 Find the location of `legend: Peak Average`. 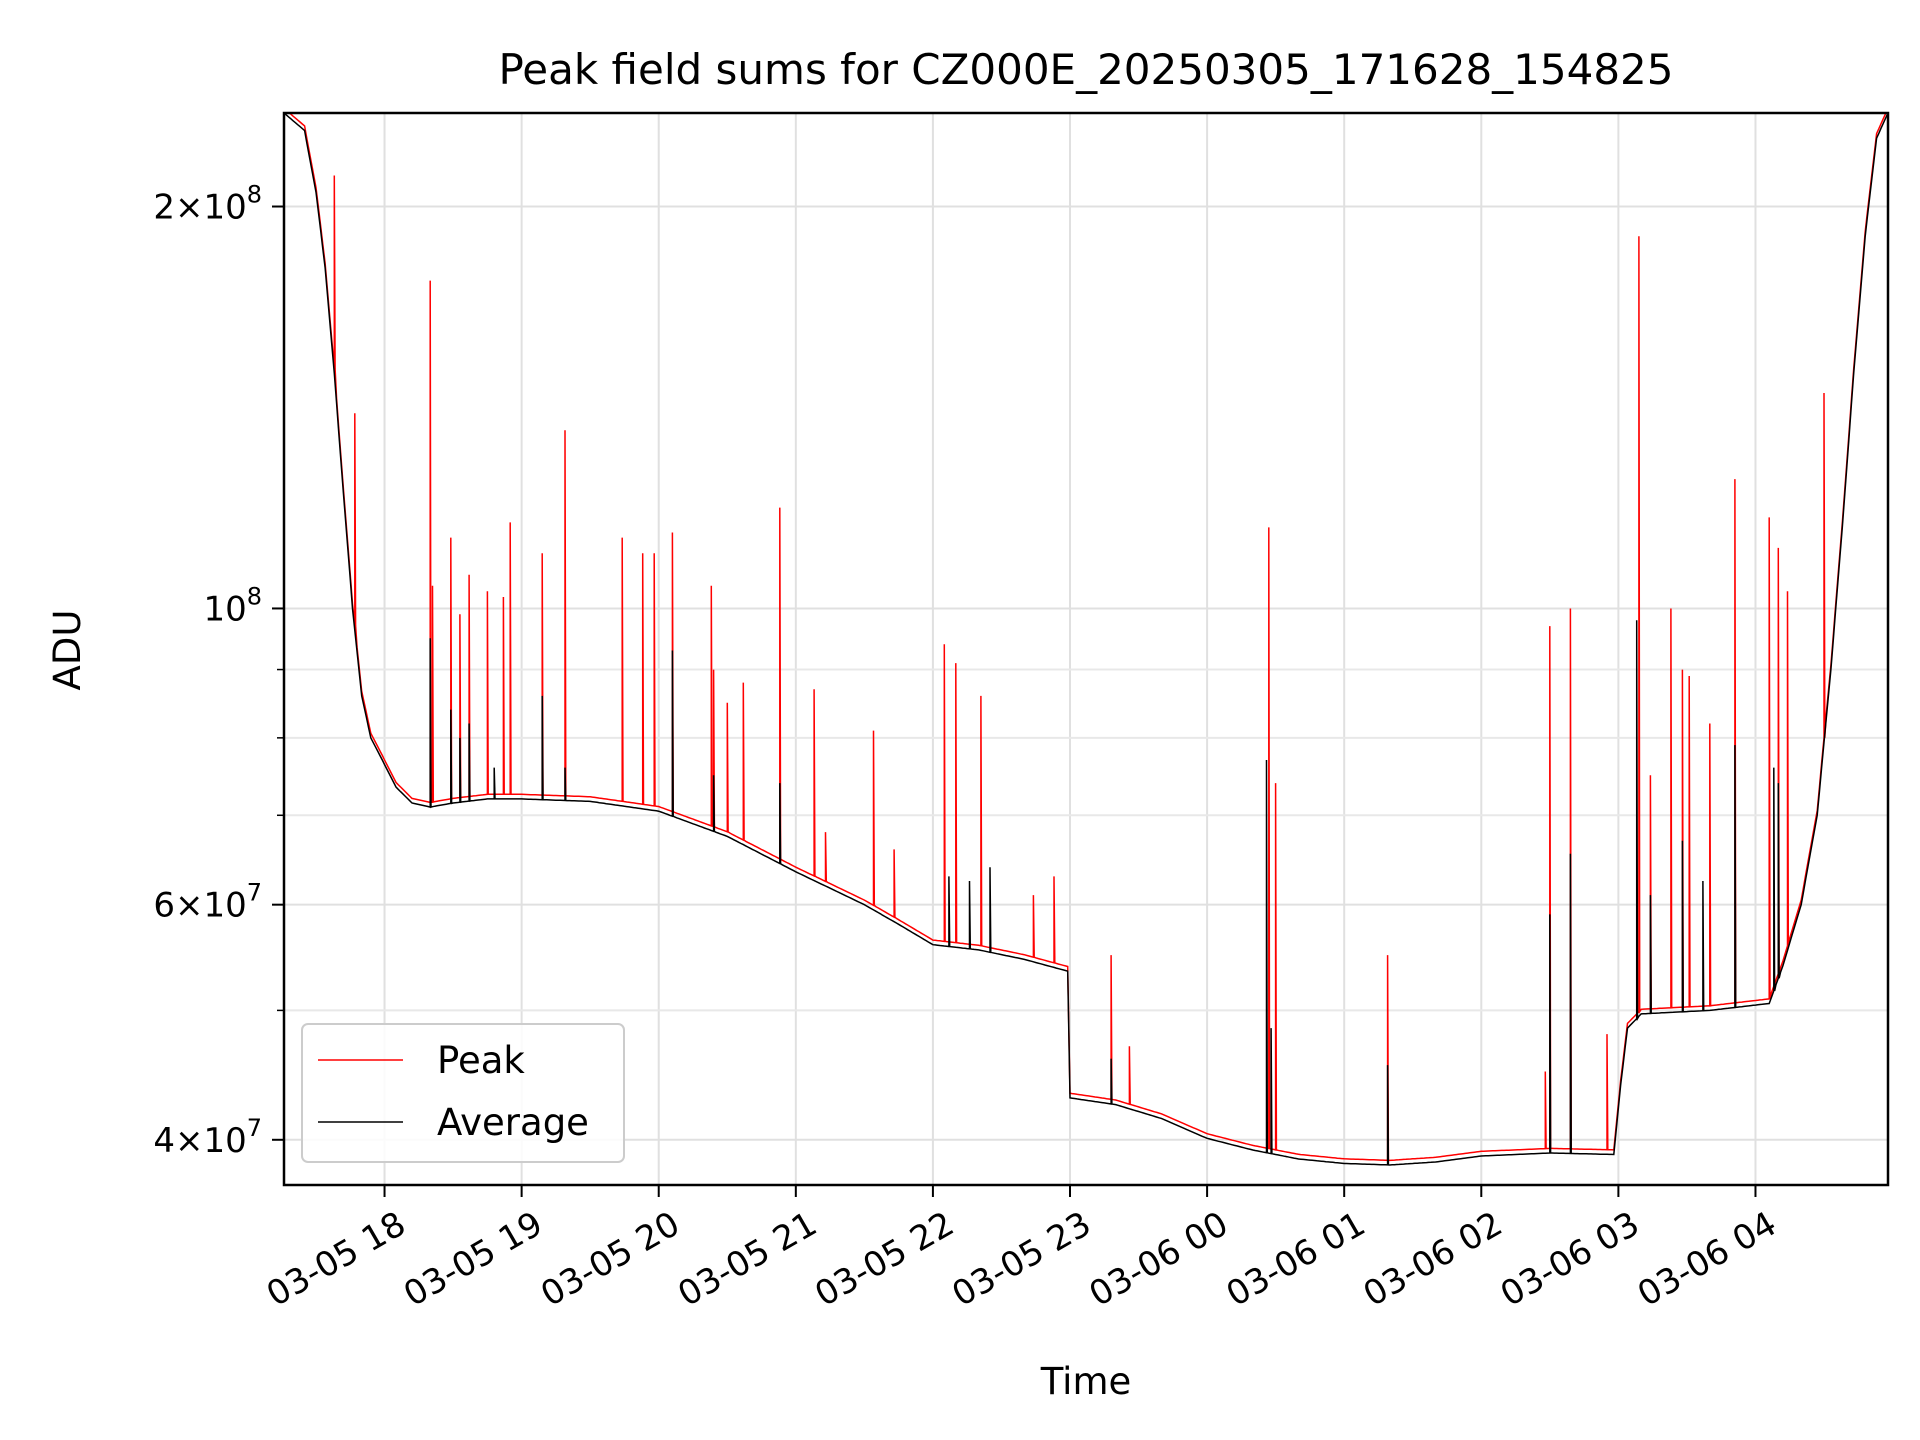

legend: Peak Average is located at coordinates (463, 1093).